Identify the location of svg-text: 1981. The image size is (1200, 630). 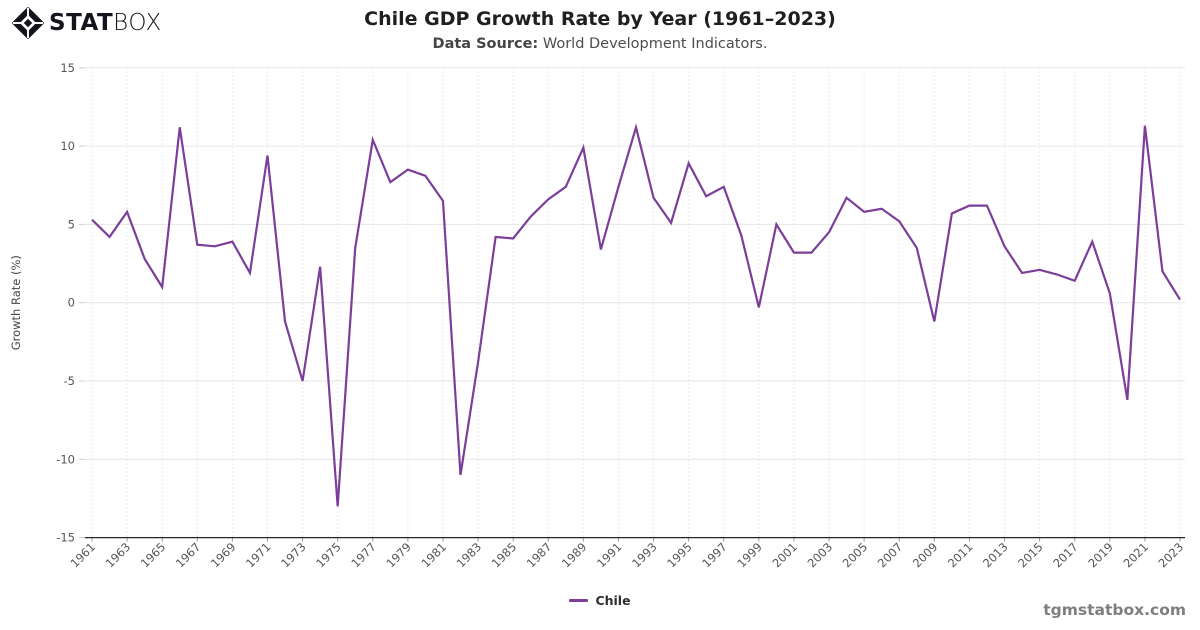
(433, 555).